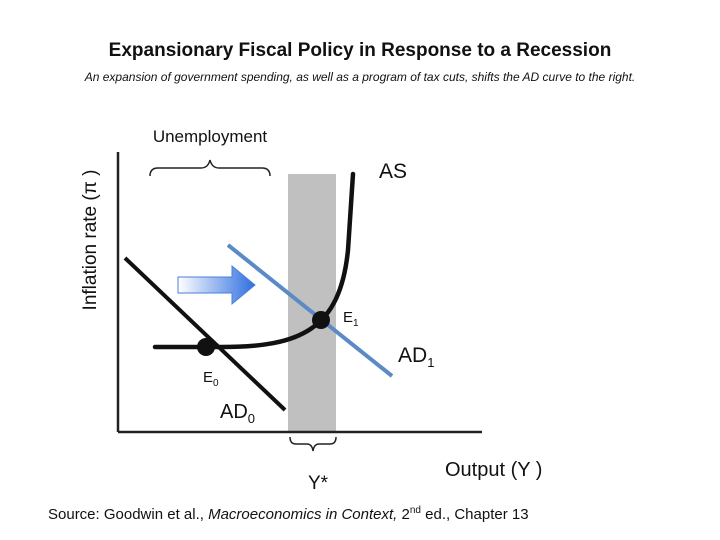  What do you see at coordinates (210, 168) in the screenshot?
I see `unemployment-brace` at bounding box center [210, 168].